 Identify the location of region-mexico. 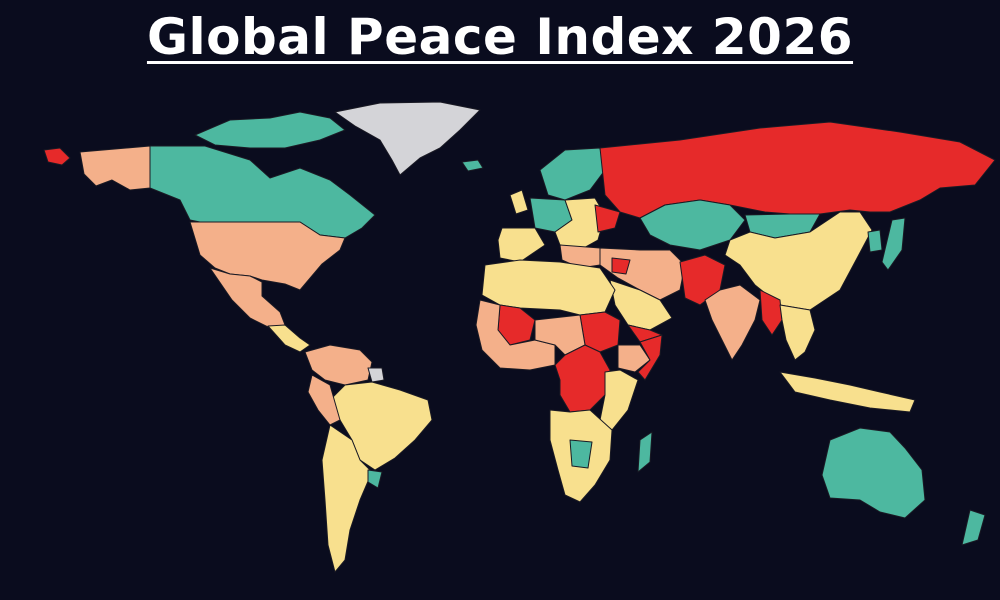
(247, 298).